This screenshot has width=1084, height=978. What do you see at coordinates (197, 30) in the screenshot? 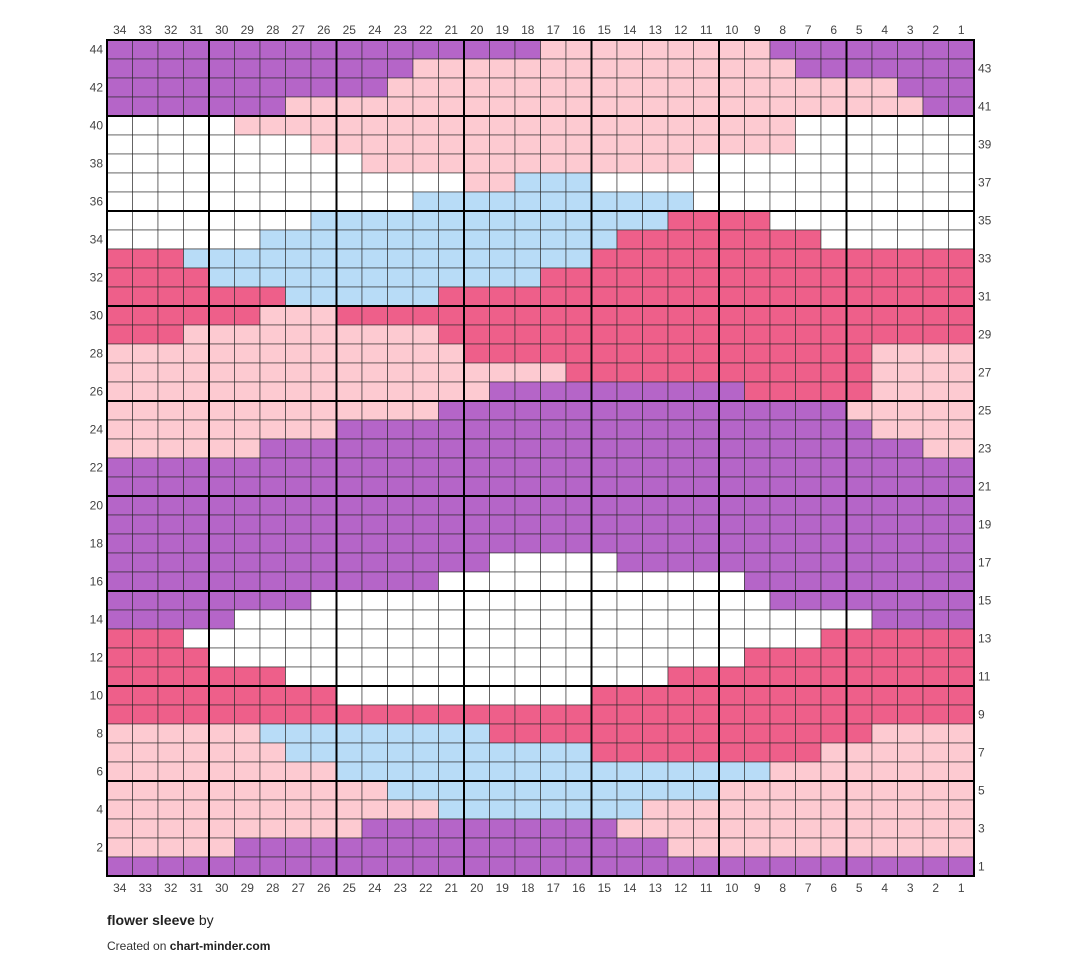
I see `column-number-top: 31` at bounding box center [197, 30].